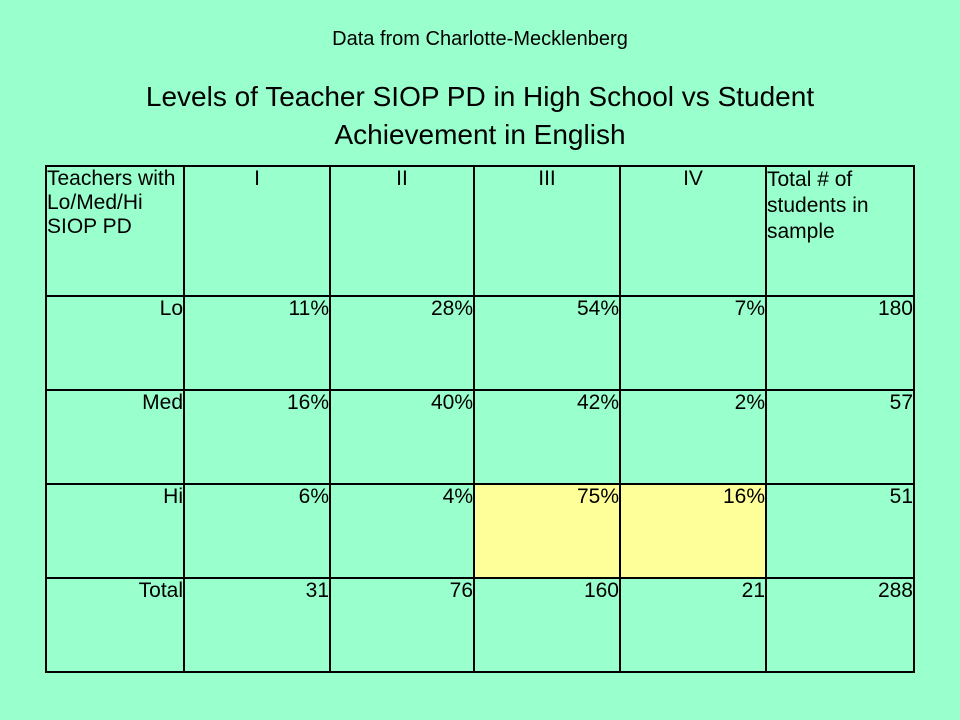 The image size is (960, 720). I want to click on row-label-cell: Total, so click(115, 625).